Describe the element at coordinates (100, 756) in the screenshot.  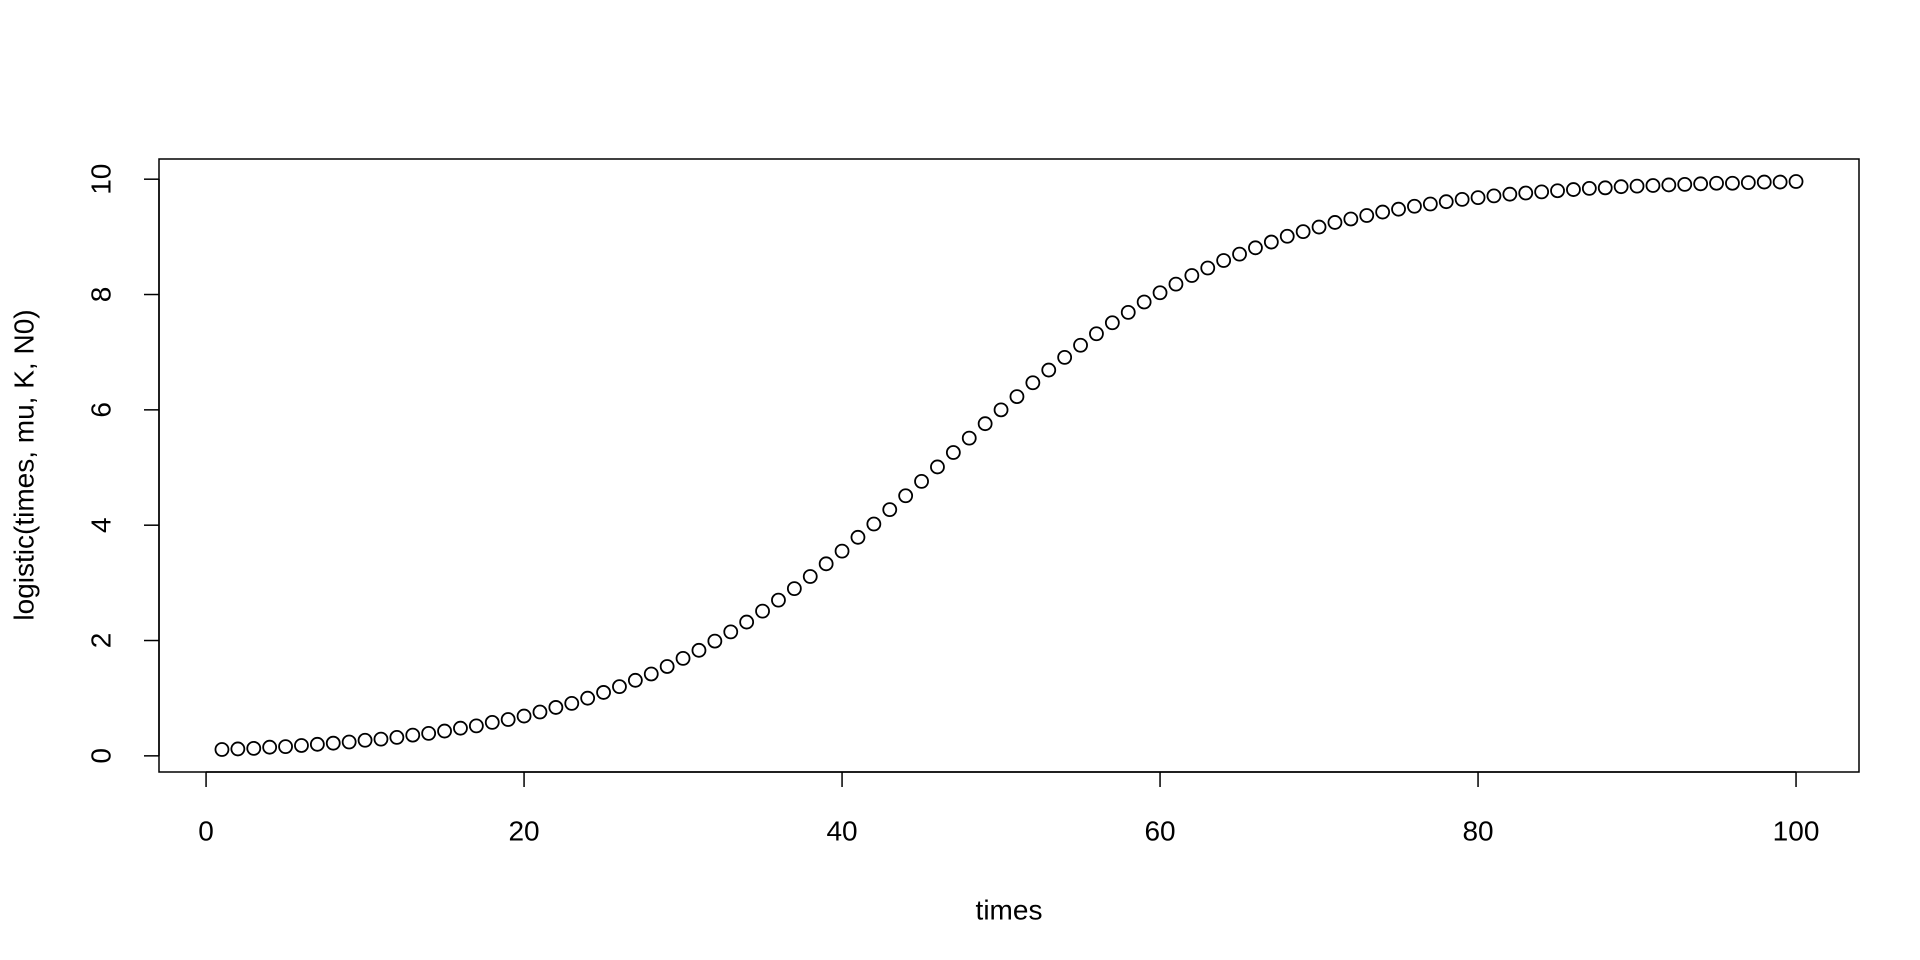
I see `y-tick-label: 0` at that location.